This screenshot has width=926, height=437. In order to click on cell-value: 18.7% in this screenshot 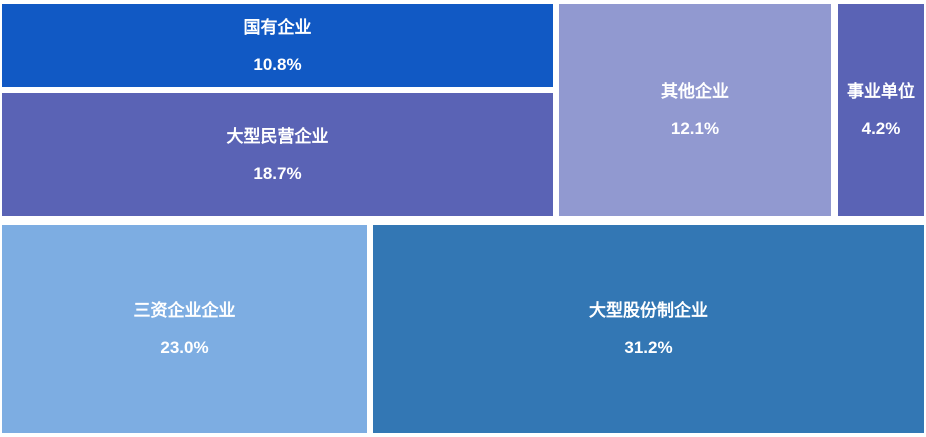, I will do `click(277, 173)`.